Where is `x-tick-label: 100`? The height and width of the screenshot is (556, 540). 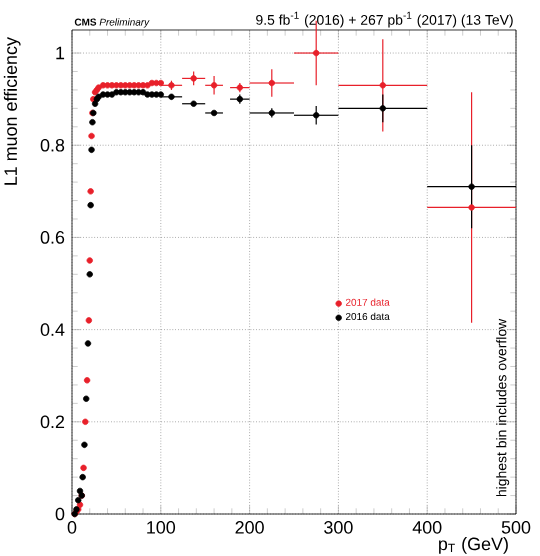 x-tick-label: 100 is located at coordinates (161, 527).